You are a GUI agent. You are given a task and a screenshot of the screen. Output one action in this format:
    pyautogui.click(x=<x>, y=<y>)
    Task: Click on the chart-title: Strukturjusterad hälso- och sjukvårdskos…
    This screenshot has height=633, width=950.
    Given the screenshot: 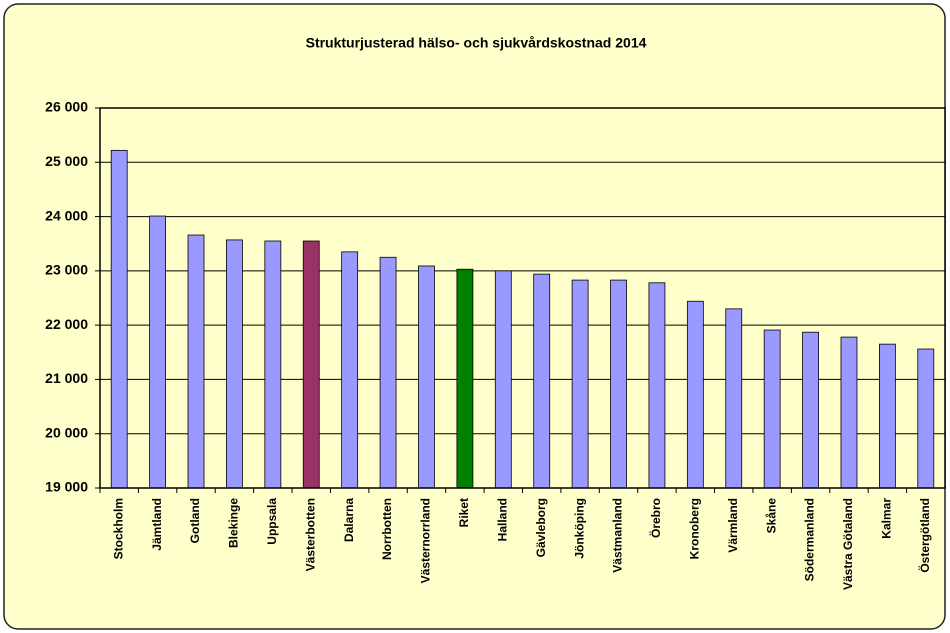 What is the action you would take?
    pyautogui.click(x=476, y=43)
    